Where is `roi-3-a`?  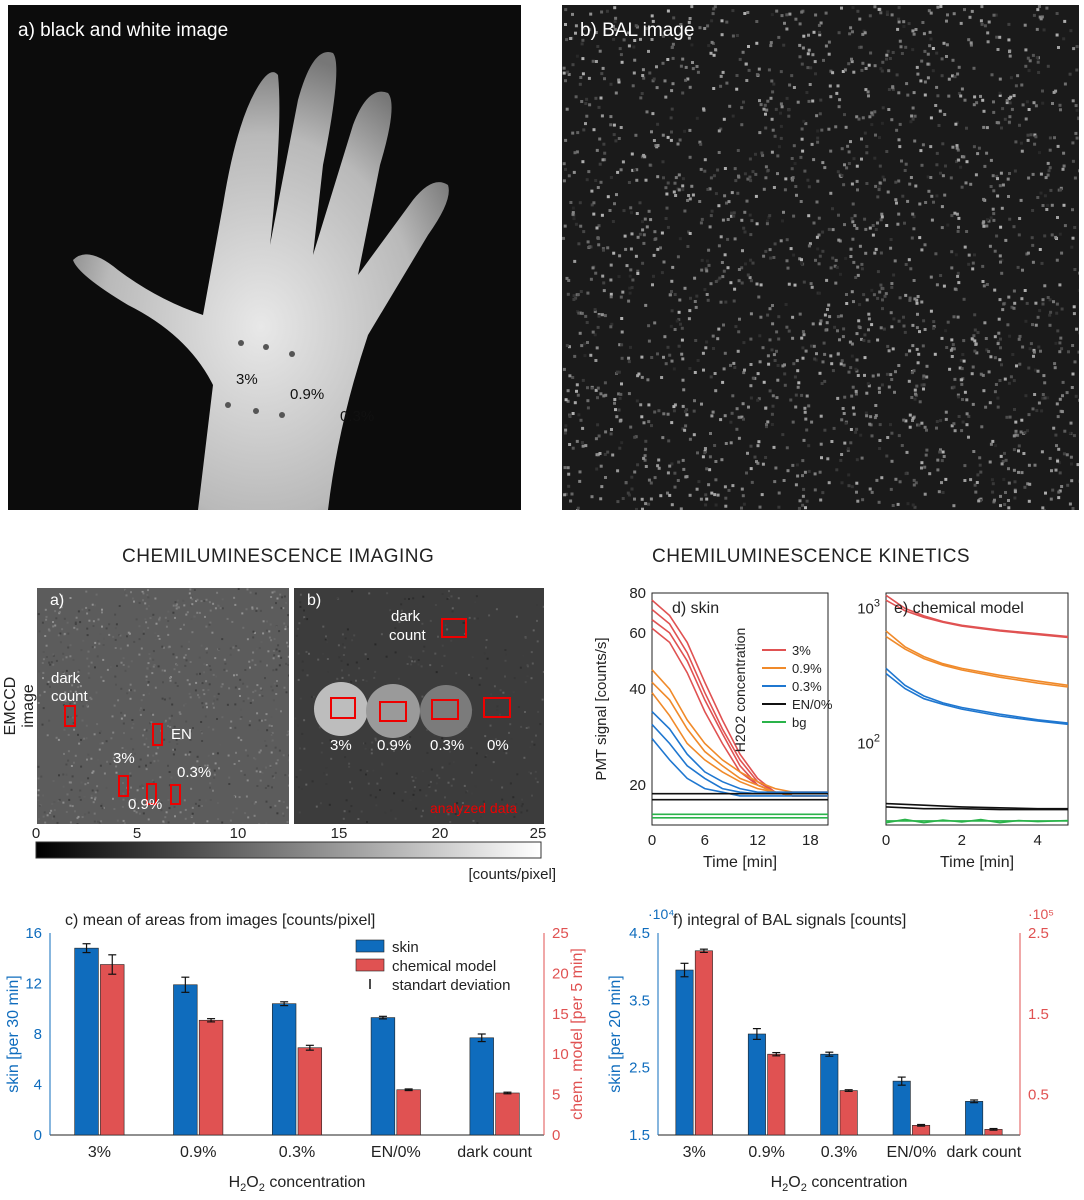 roi-3-a is located at coordinates (123, 786).